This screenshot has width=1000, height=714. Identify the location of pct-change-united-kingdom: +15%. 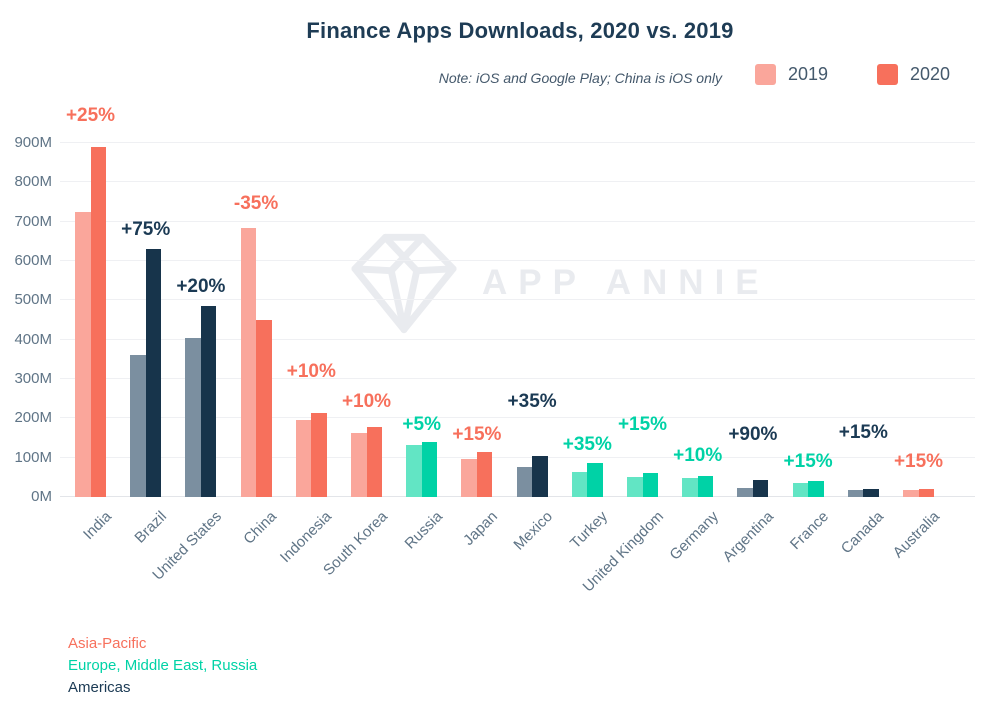
(642, 425).